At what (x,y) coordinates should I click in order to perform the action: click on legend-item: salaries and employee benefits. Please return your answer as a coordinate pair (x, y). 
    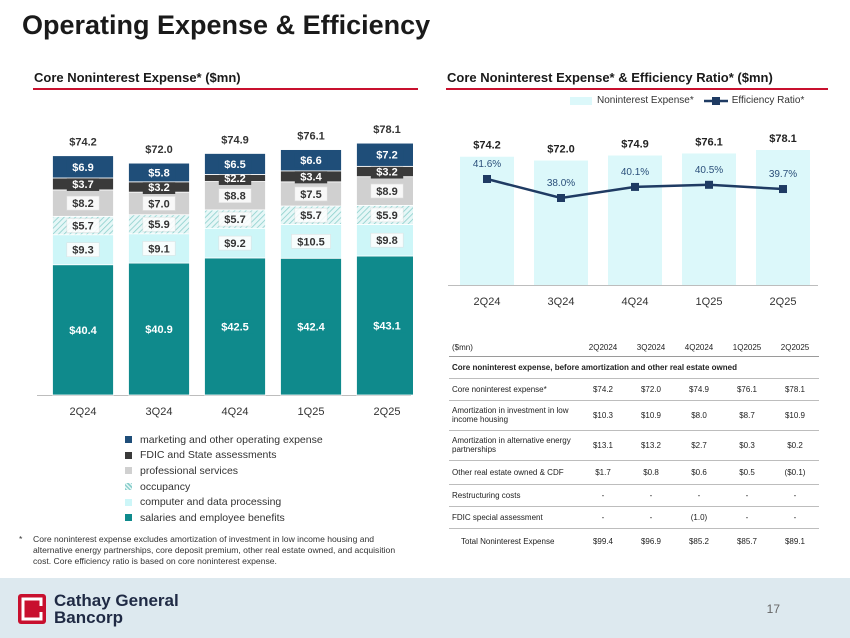
    Looking at the image, I should click on (224, 518).